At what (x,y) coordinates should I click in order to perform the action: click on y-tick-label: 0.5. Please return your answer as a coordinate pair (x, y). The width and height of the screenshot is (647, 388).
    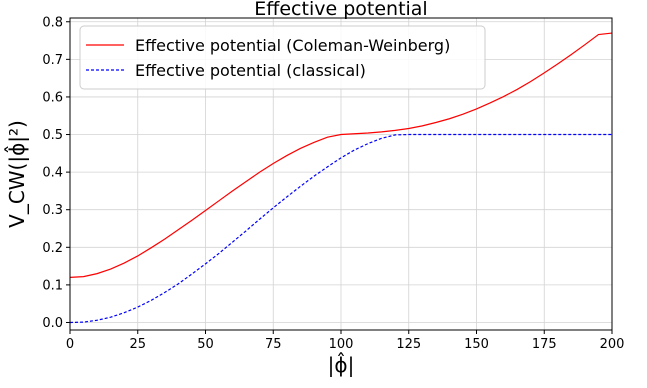
    Looking at the image, I should click on (52, 135).